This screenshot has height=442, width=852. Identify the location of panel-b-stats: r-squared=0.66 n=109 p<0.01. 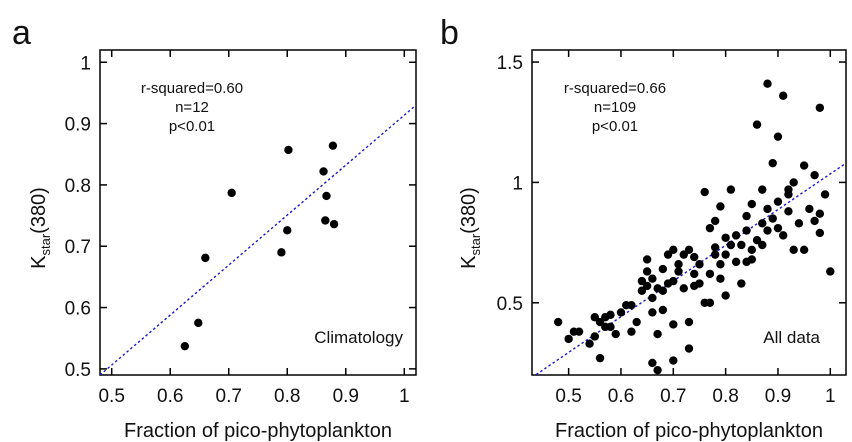
(615, 107).